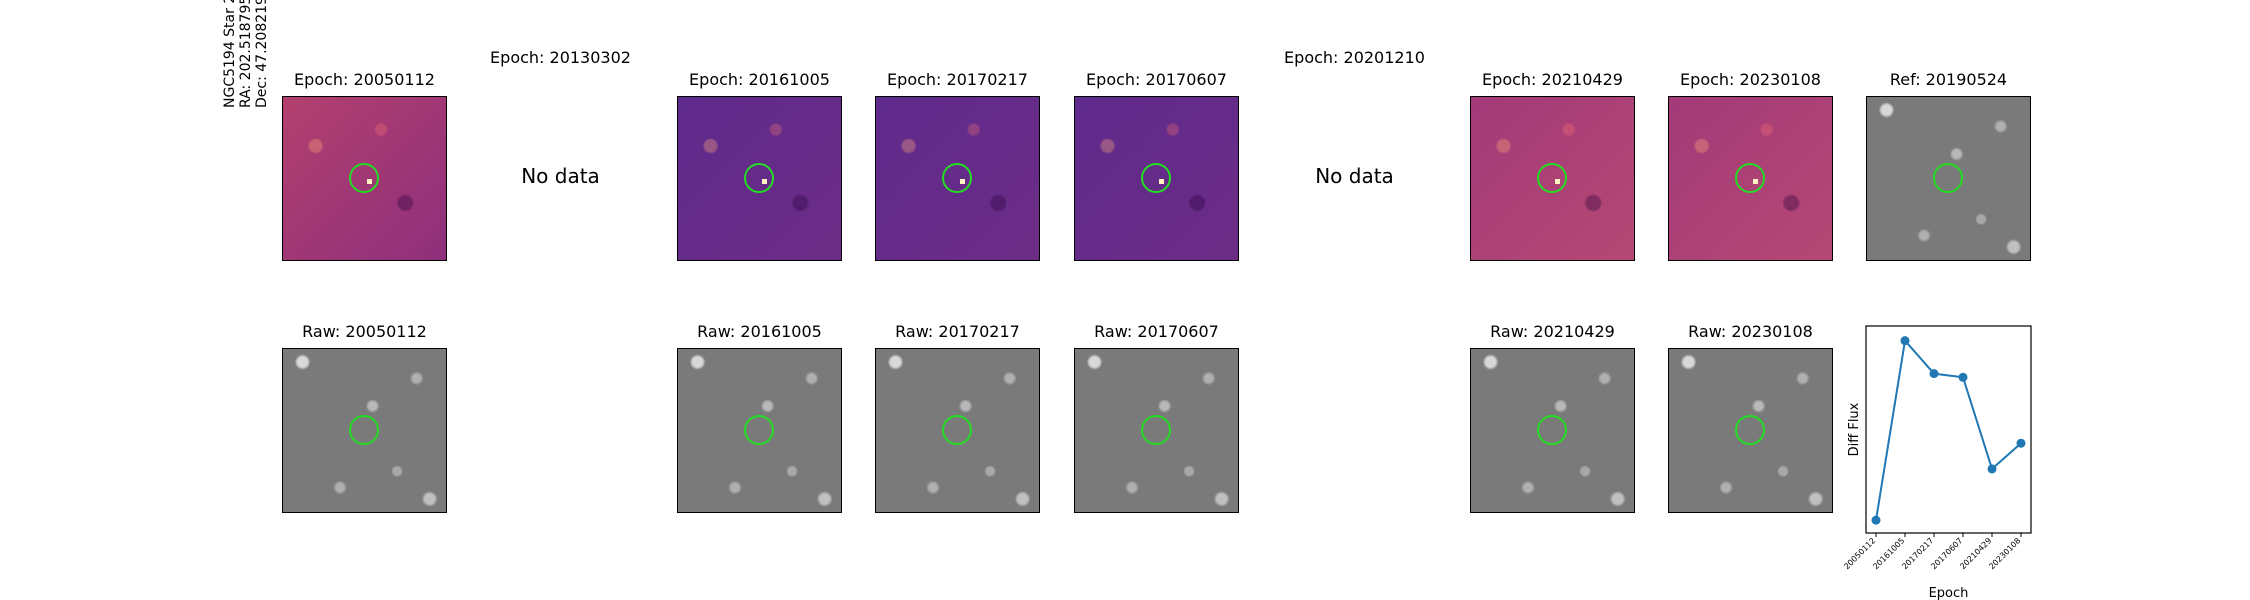  Describe the element at coordinates (2004, 553) in the screenshot. I see `x-tick-label: 20230108` at that location.